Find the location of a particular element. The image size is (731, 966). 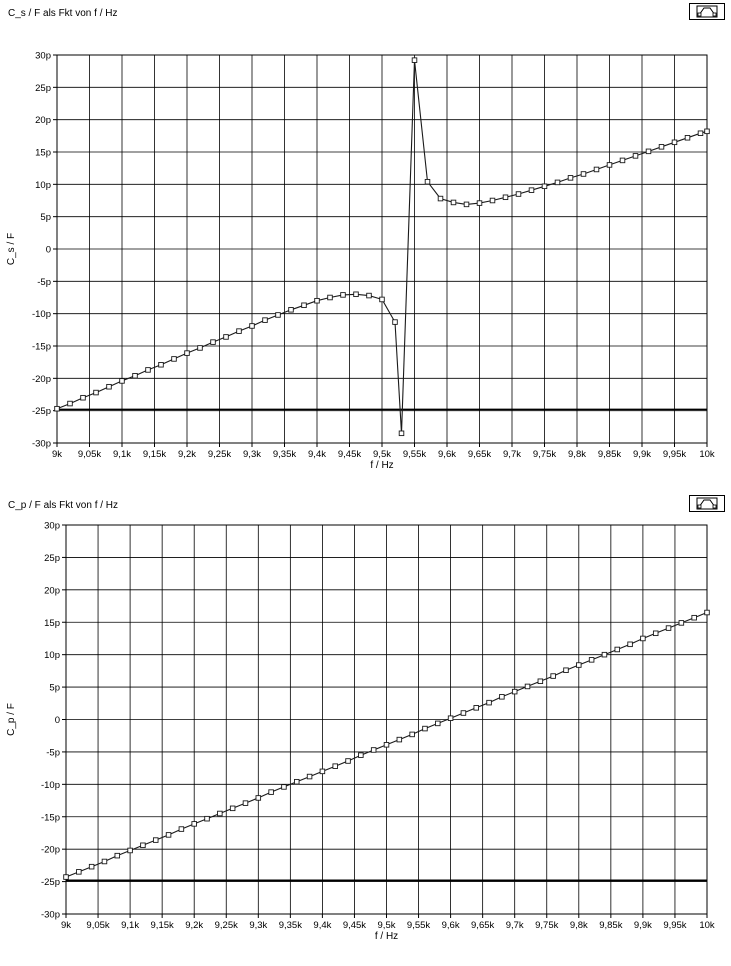

x-tick-label: 9,3k is located at coordinates (258, 925).